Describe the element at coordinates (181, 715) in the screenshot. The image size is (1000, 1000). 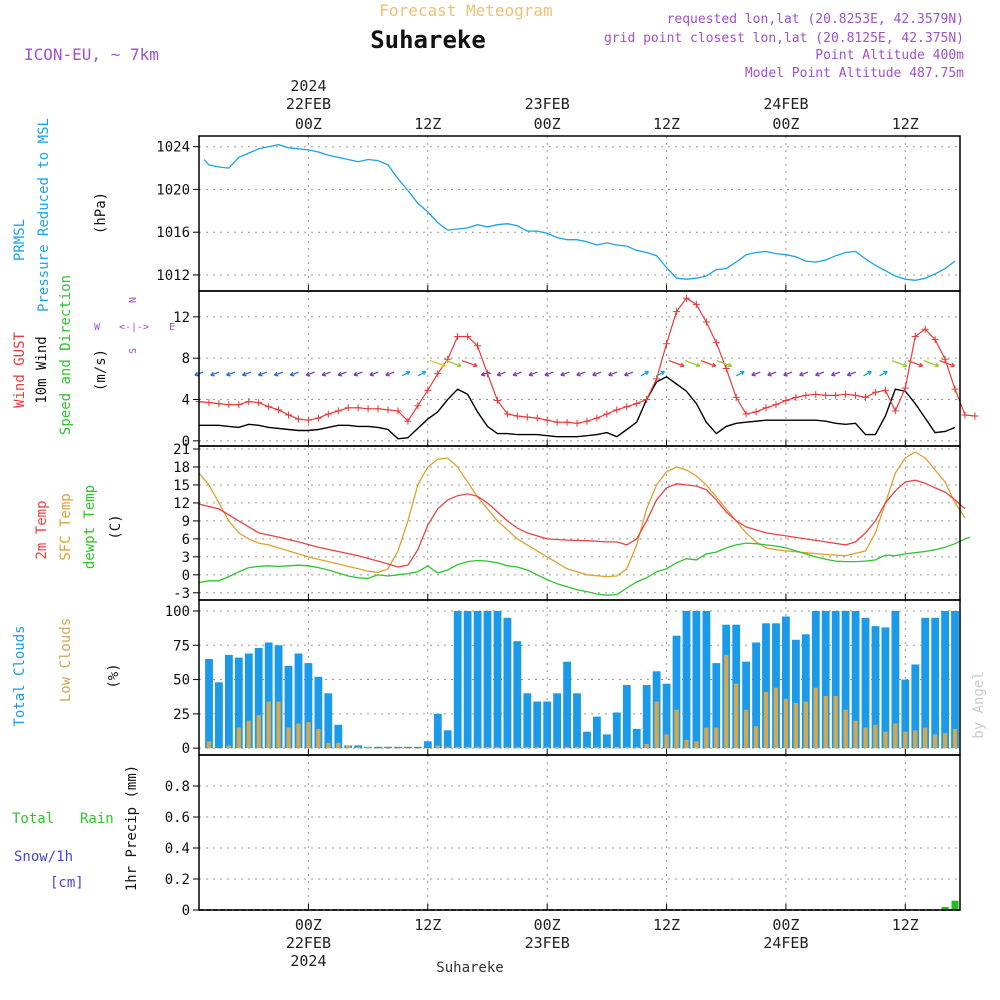
I see `y-tick-label: 25` at that location.